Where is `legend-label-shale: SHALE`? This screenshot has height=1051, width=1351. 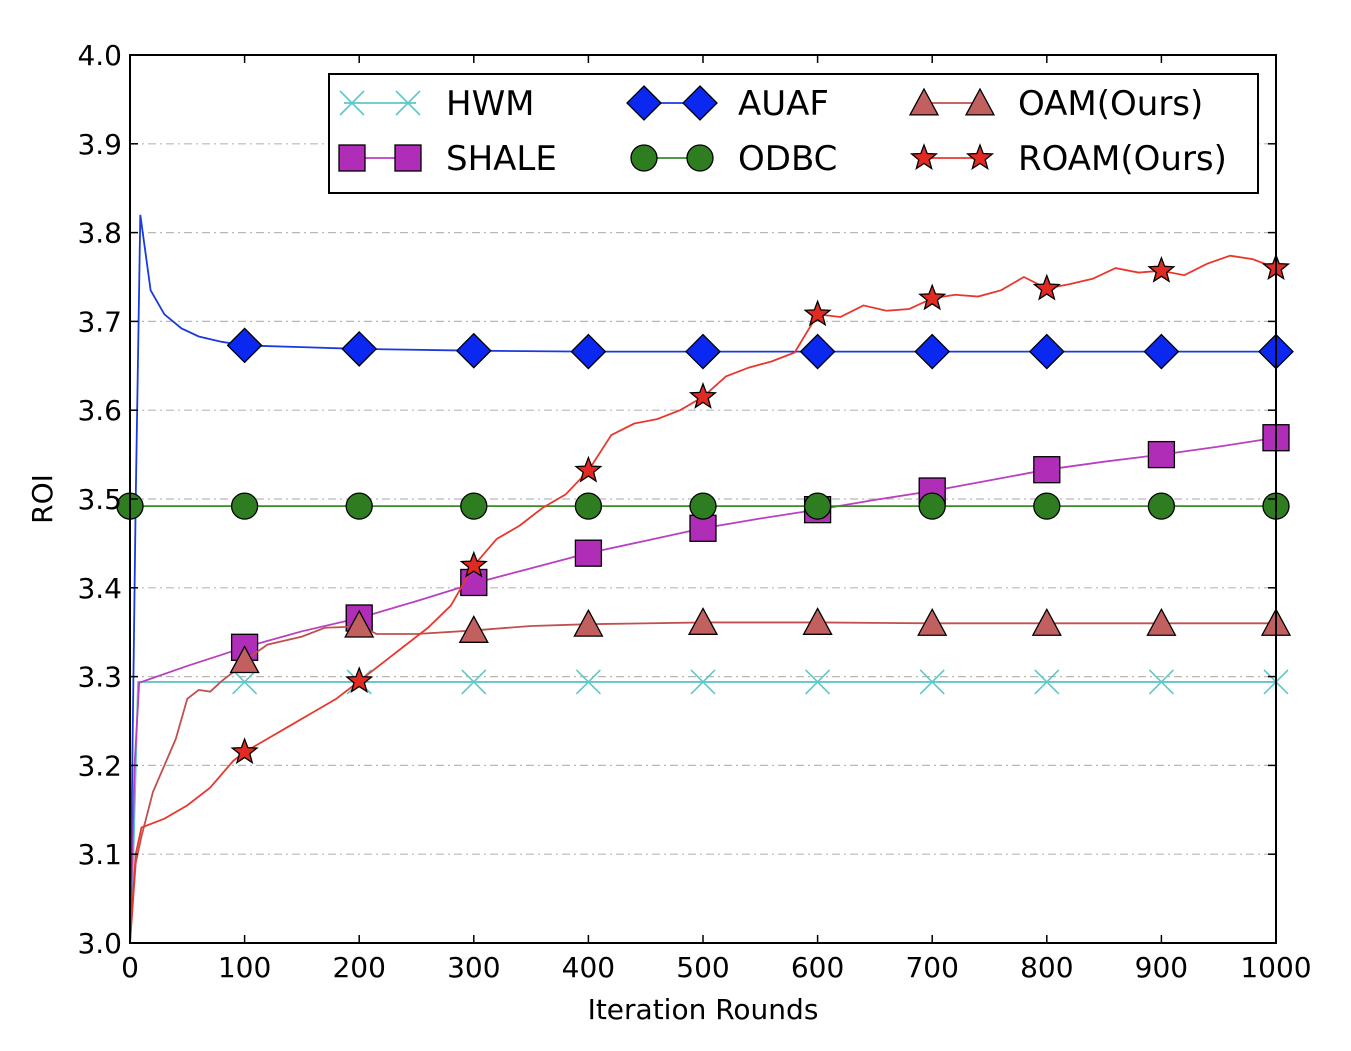 legend-label-shale: SHALE is located at coordinates (501, 159).